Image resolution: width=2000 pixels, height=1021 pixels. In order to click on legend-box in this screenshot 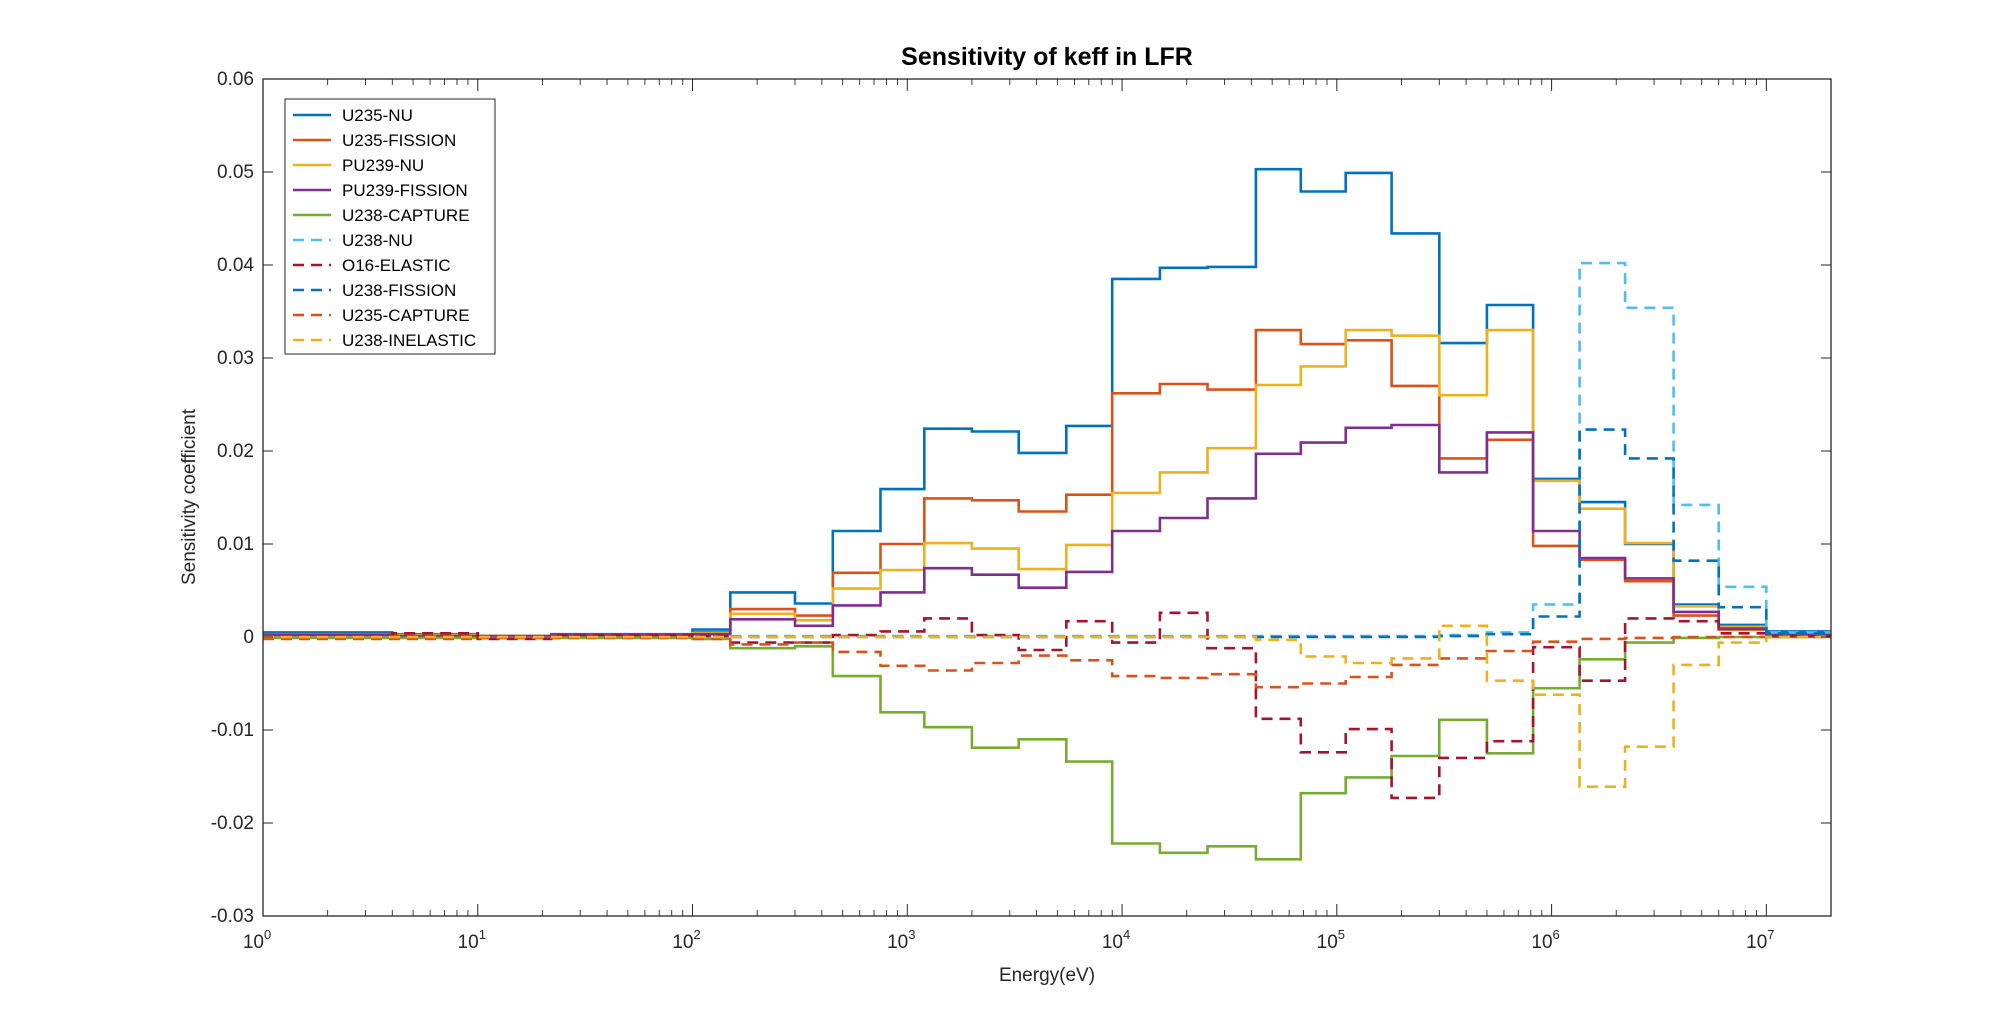, I will do `click(390, 226)`.